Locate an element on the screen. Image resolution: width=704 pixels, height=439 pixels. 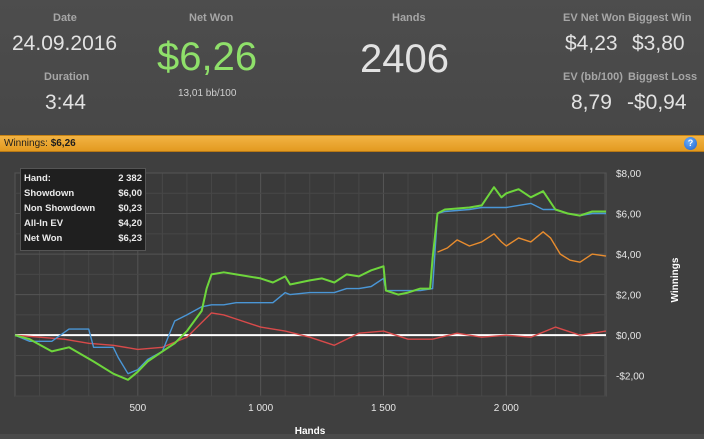
y-tick-label: -$2,00 is located at coordinates (630, 377).